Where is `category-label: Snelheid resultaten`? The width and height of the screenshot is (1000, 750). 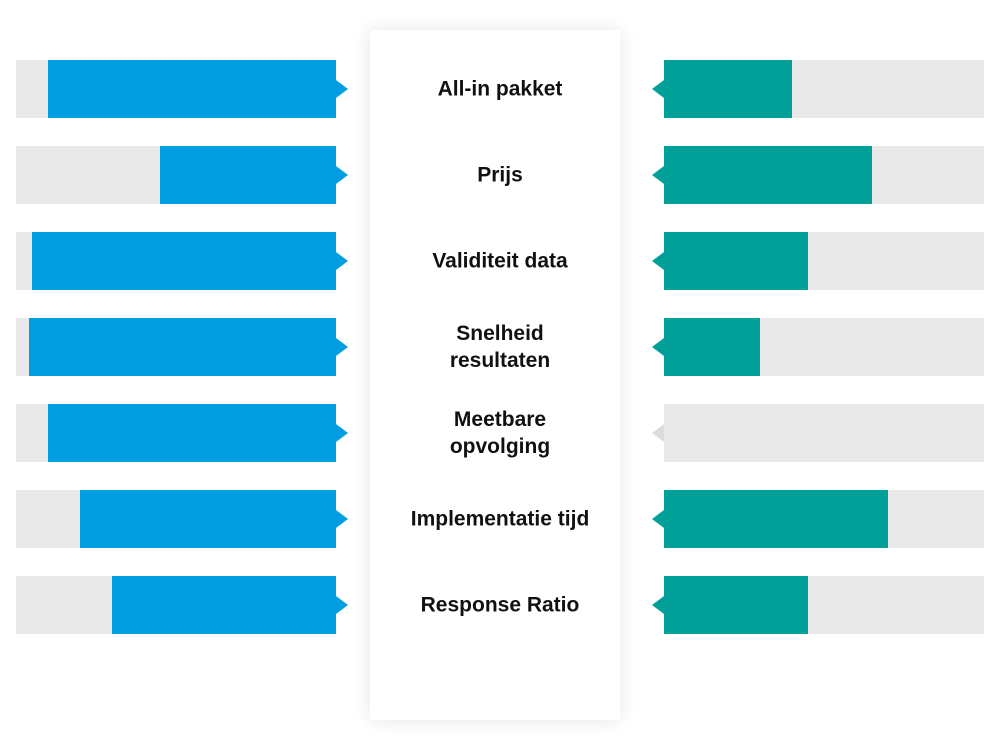 category-label: Snelheid resultaten is located at coordinates (500, 347).